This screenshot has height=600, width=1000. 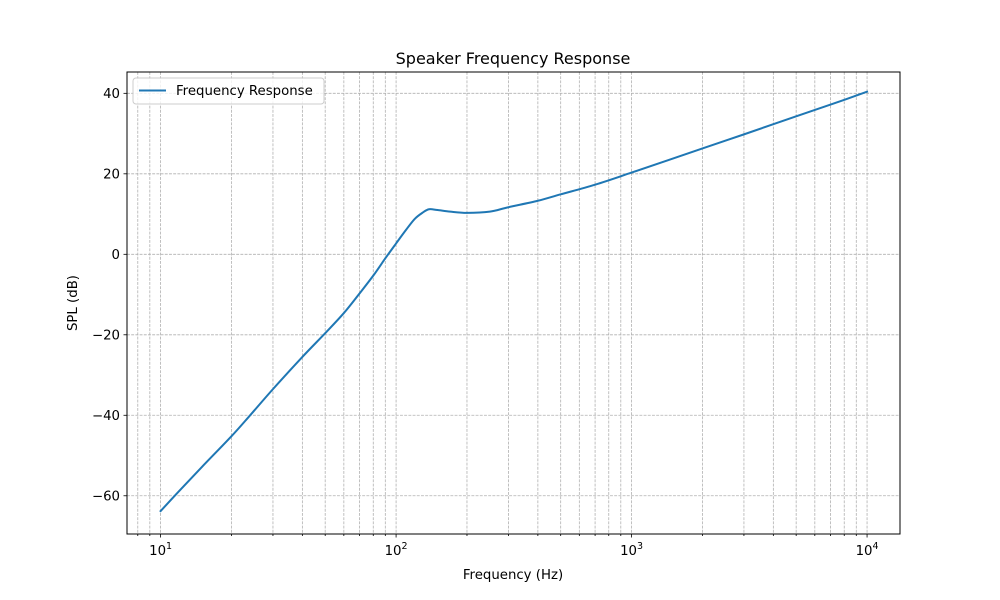 I want to click on x-tick-label: 10¹, so click(x=160, y=550).